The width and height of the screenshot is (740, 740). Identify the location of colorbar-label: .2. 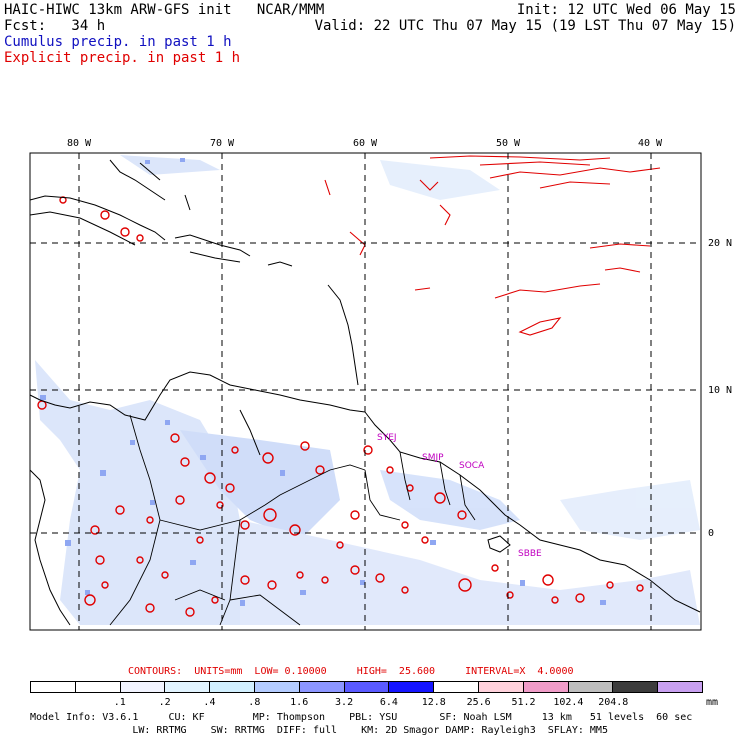
(164, 702).